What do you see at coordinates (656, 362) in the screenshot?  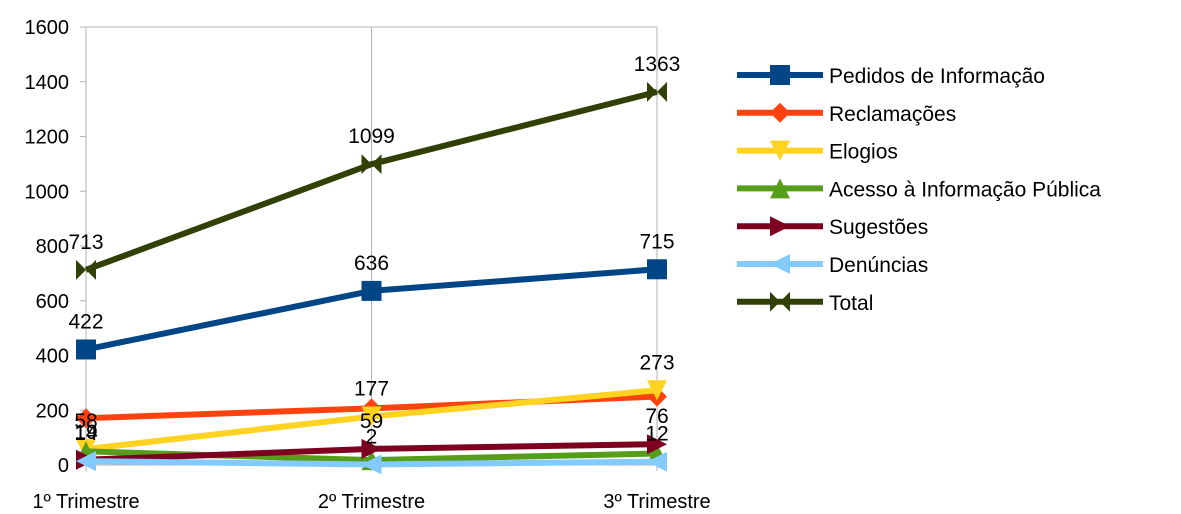 I see `data-label: 273` at bounding box center [656, 362].